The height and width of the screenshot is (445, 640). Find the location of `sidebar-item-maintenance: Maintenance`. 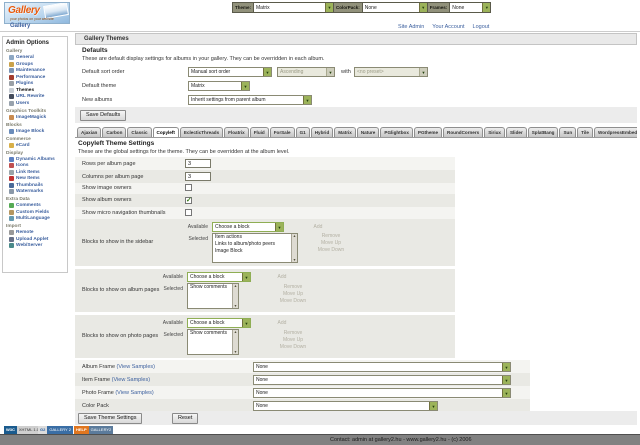

sidebar-item-maintenance: Maintenance is located at coordinates (37, 70).